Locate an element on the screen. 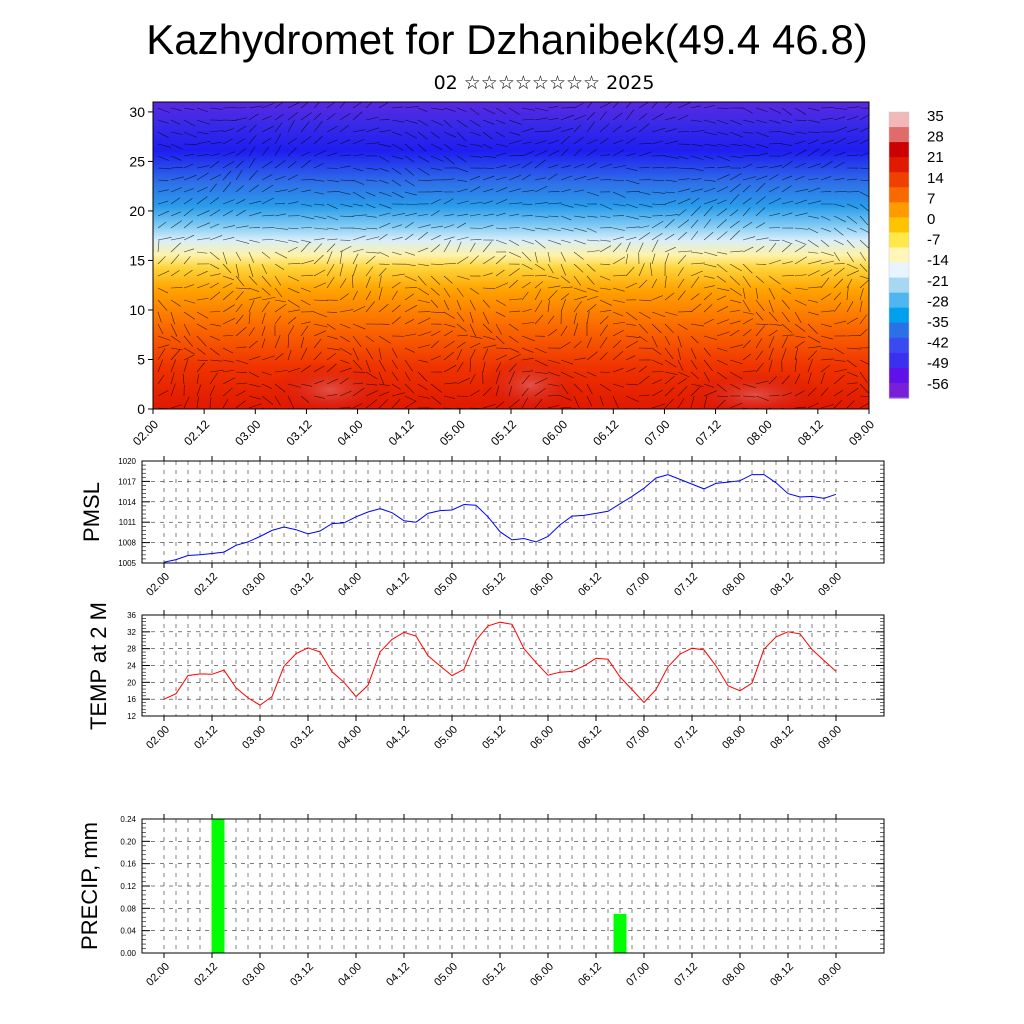 The width and height of the screenshot is (1024, 1024). colorbar-label: 14 is located at coordinates (935, 178).